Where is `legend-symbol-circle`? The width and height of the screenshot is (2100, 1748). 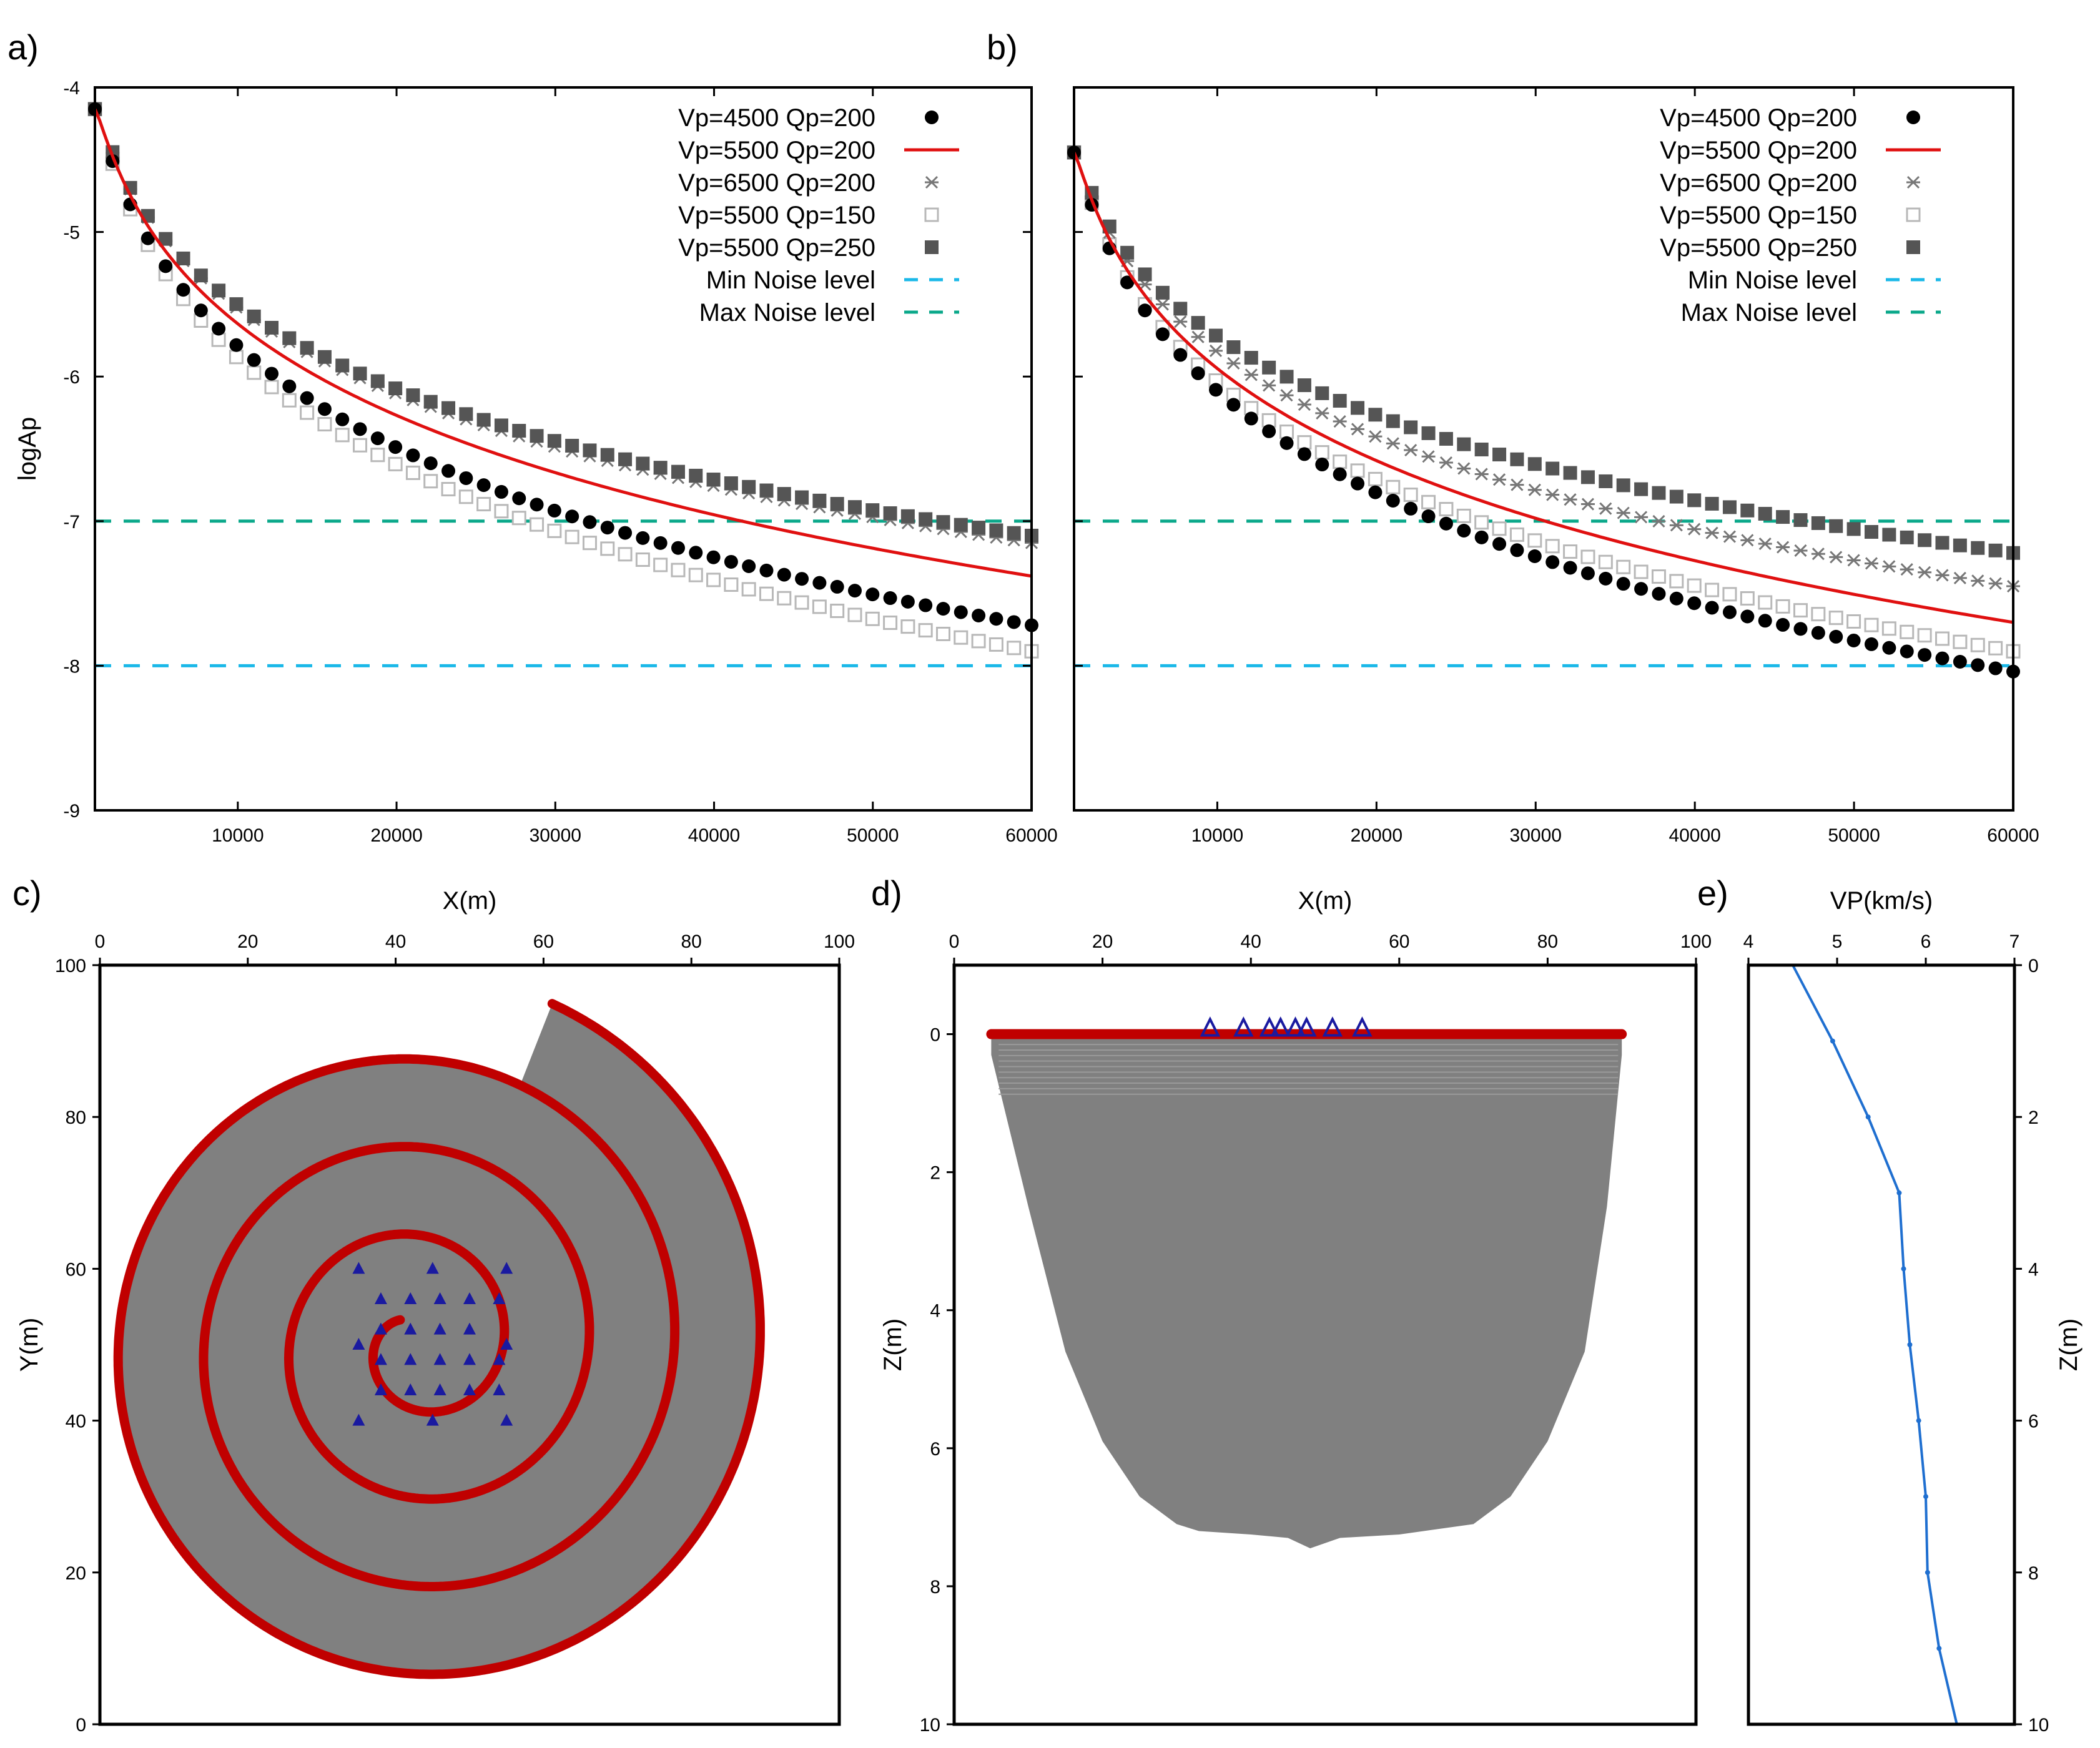
legend-symbol-circle is located at coordinates (932, 117).